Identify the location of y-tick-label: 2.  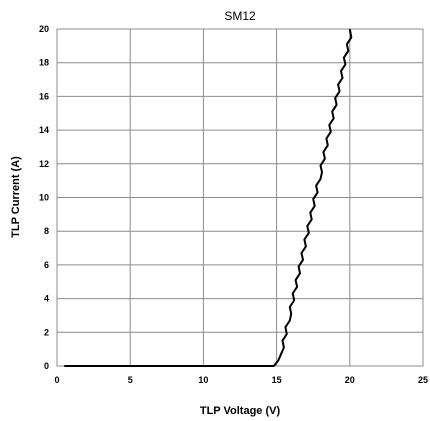
(46, 332).